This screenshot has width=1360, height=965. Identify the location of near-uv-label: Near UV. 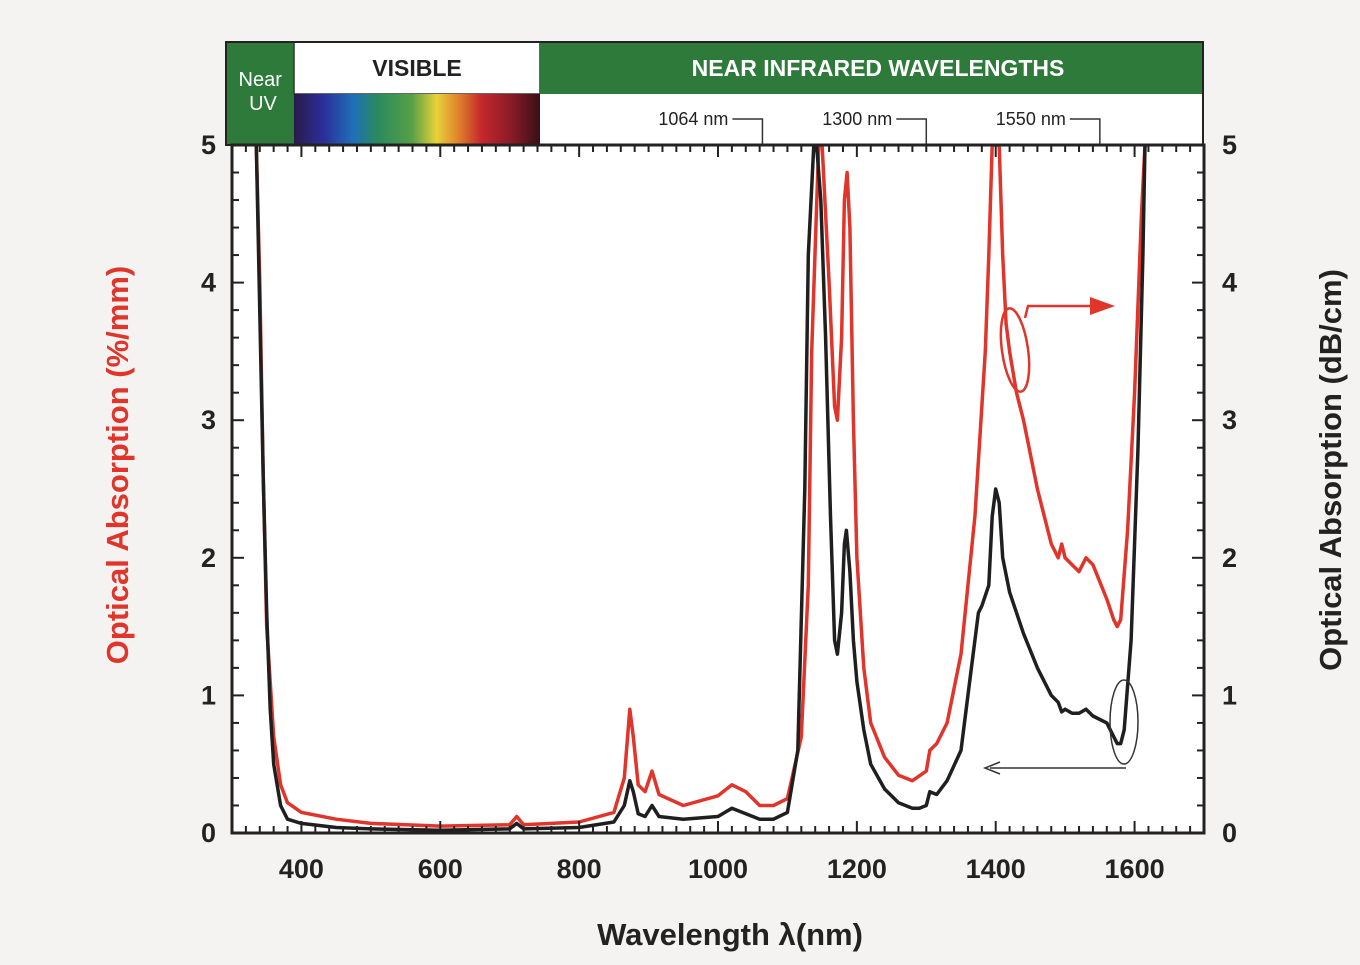
(263, 92).